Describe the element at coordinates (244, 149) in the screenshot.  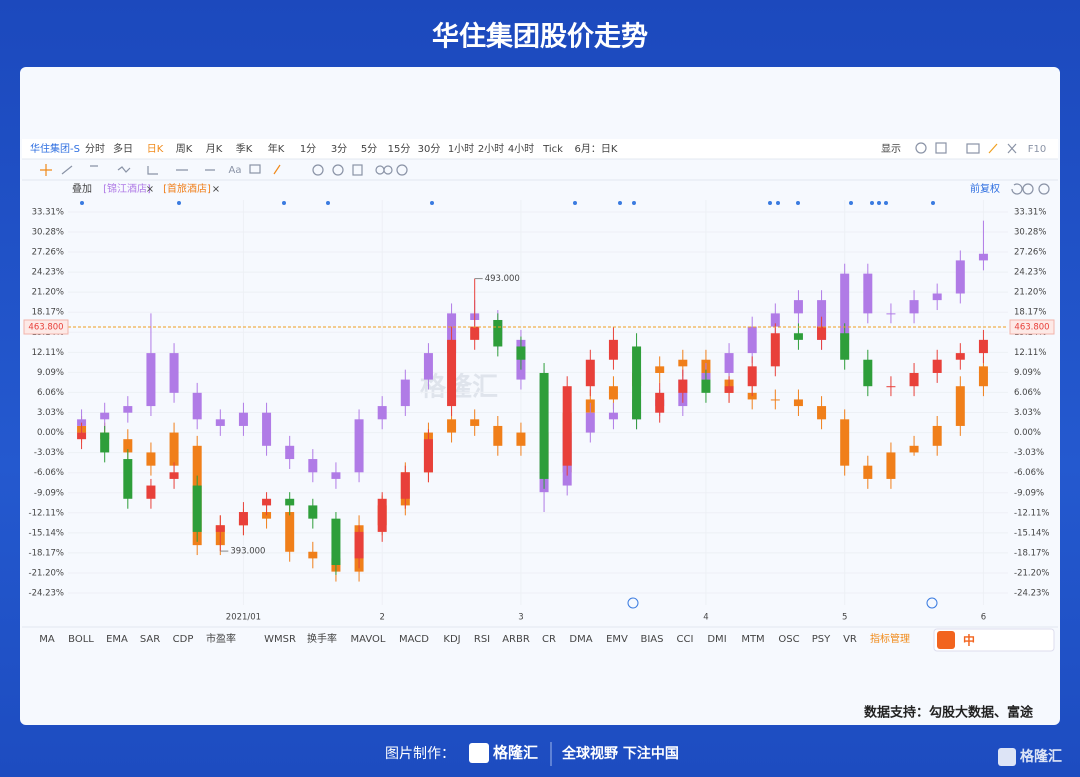
I see `period-tab: 季K` at that location.